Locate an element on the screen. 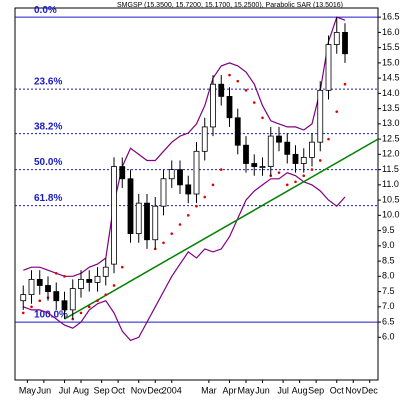 The width and height of the screenshot is (420, 400). y-tick-label: 13.5 is located at coordinates (391, 108).